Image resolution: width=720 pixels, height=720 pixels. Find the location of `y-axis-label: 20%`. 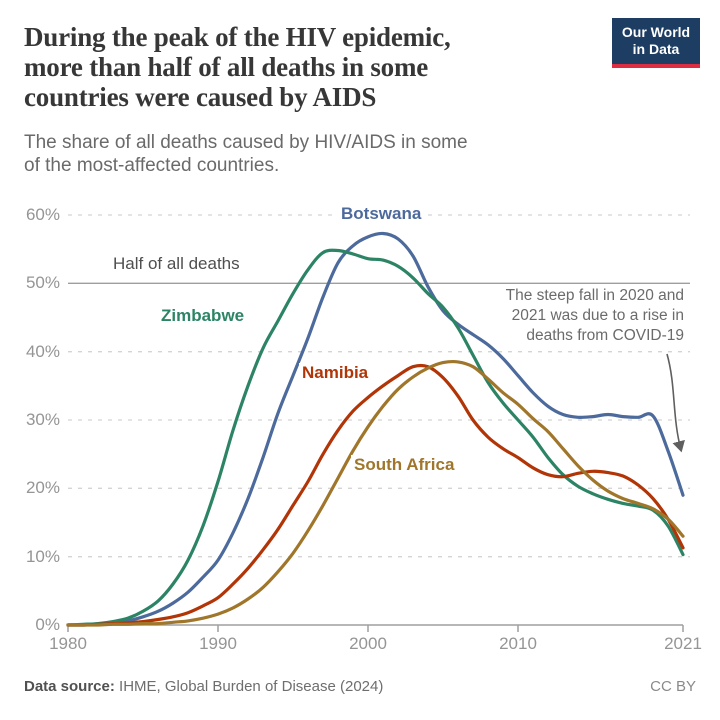

y-axis-label: 20% is located at coordinates (42, 488).